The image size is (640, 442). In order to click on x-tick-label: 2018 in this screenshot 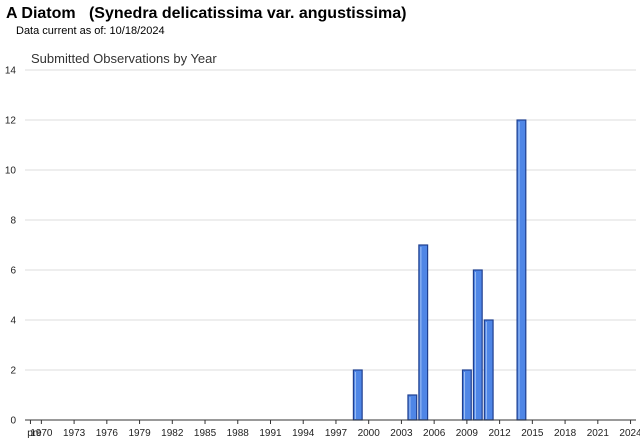, I will do `click(565, 433)`.